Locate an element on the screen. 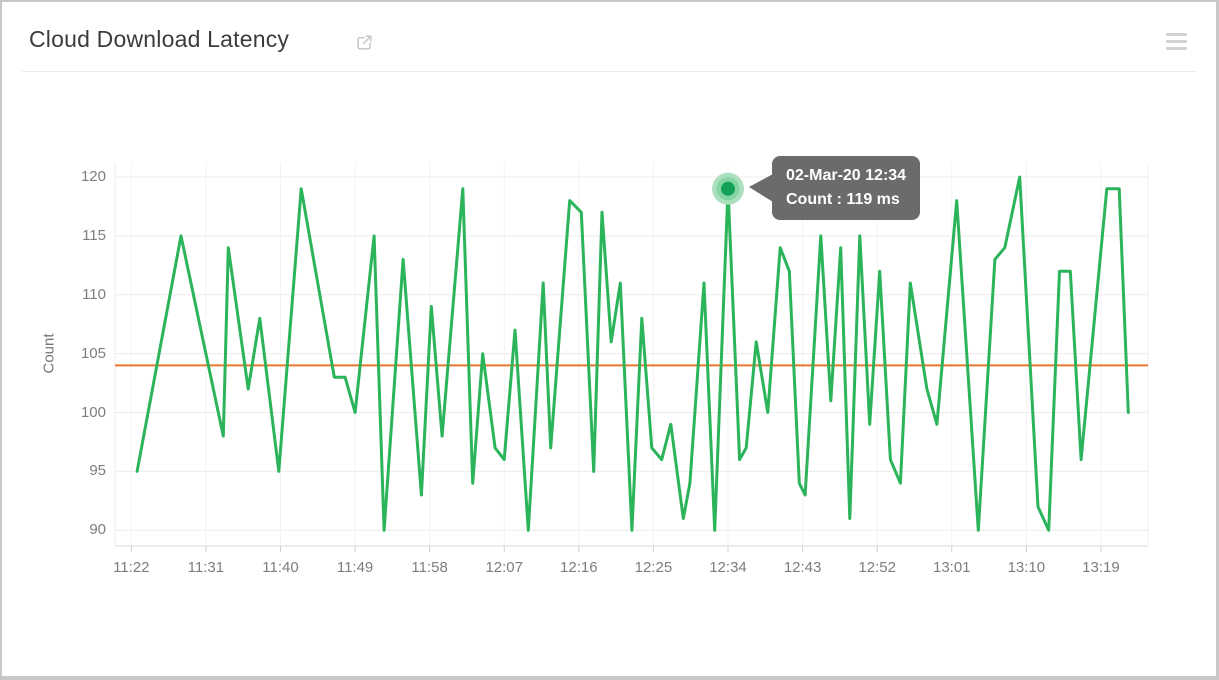 This screenshot has width=1219, height=680. tooltip: 02-Mar-20 12:34 Count : 119 ms is located at coordinates (835, 187).